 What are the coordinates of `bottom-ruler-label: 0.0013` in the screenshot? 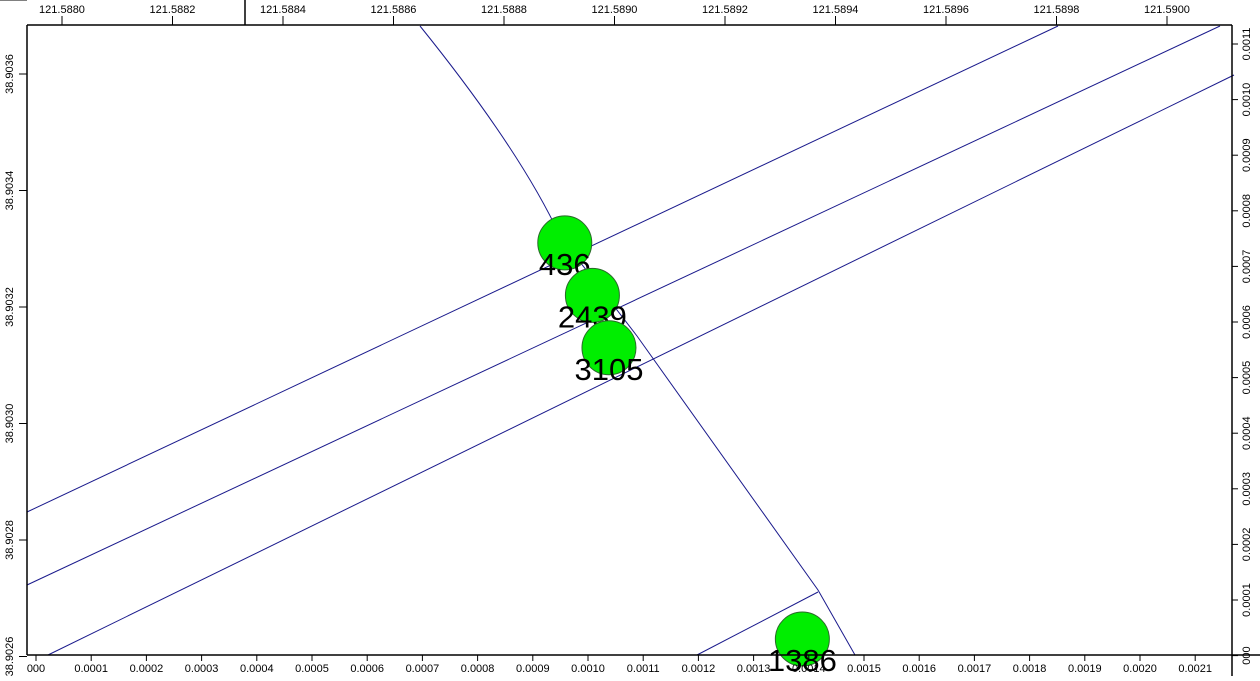 It's located at (754, 669).